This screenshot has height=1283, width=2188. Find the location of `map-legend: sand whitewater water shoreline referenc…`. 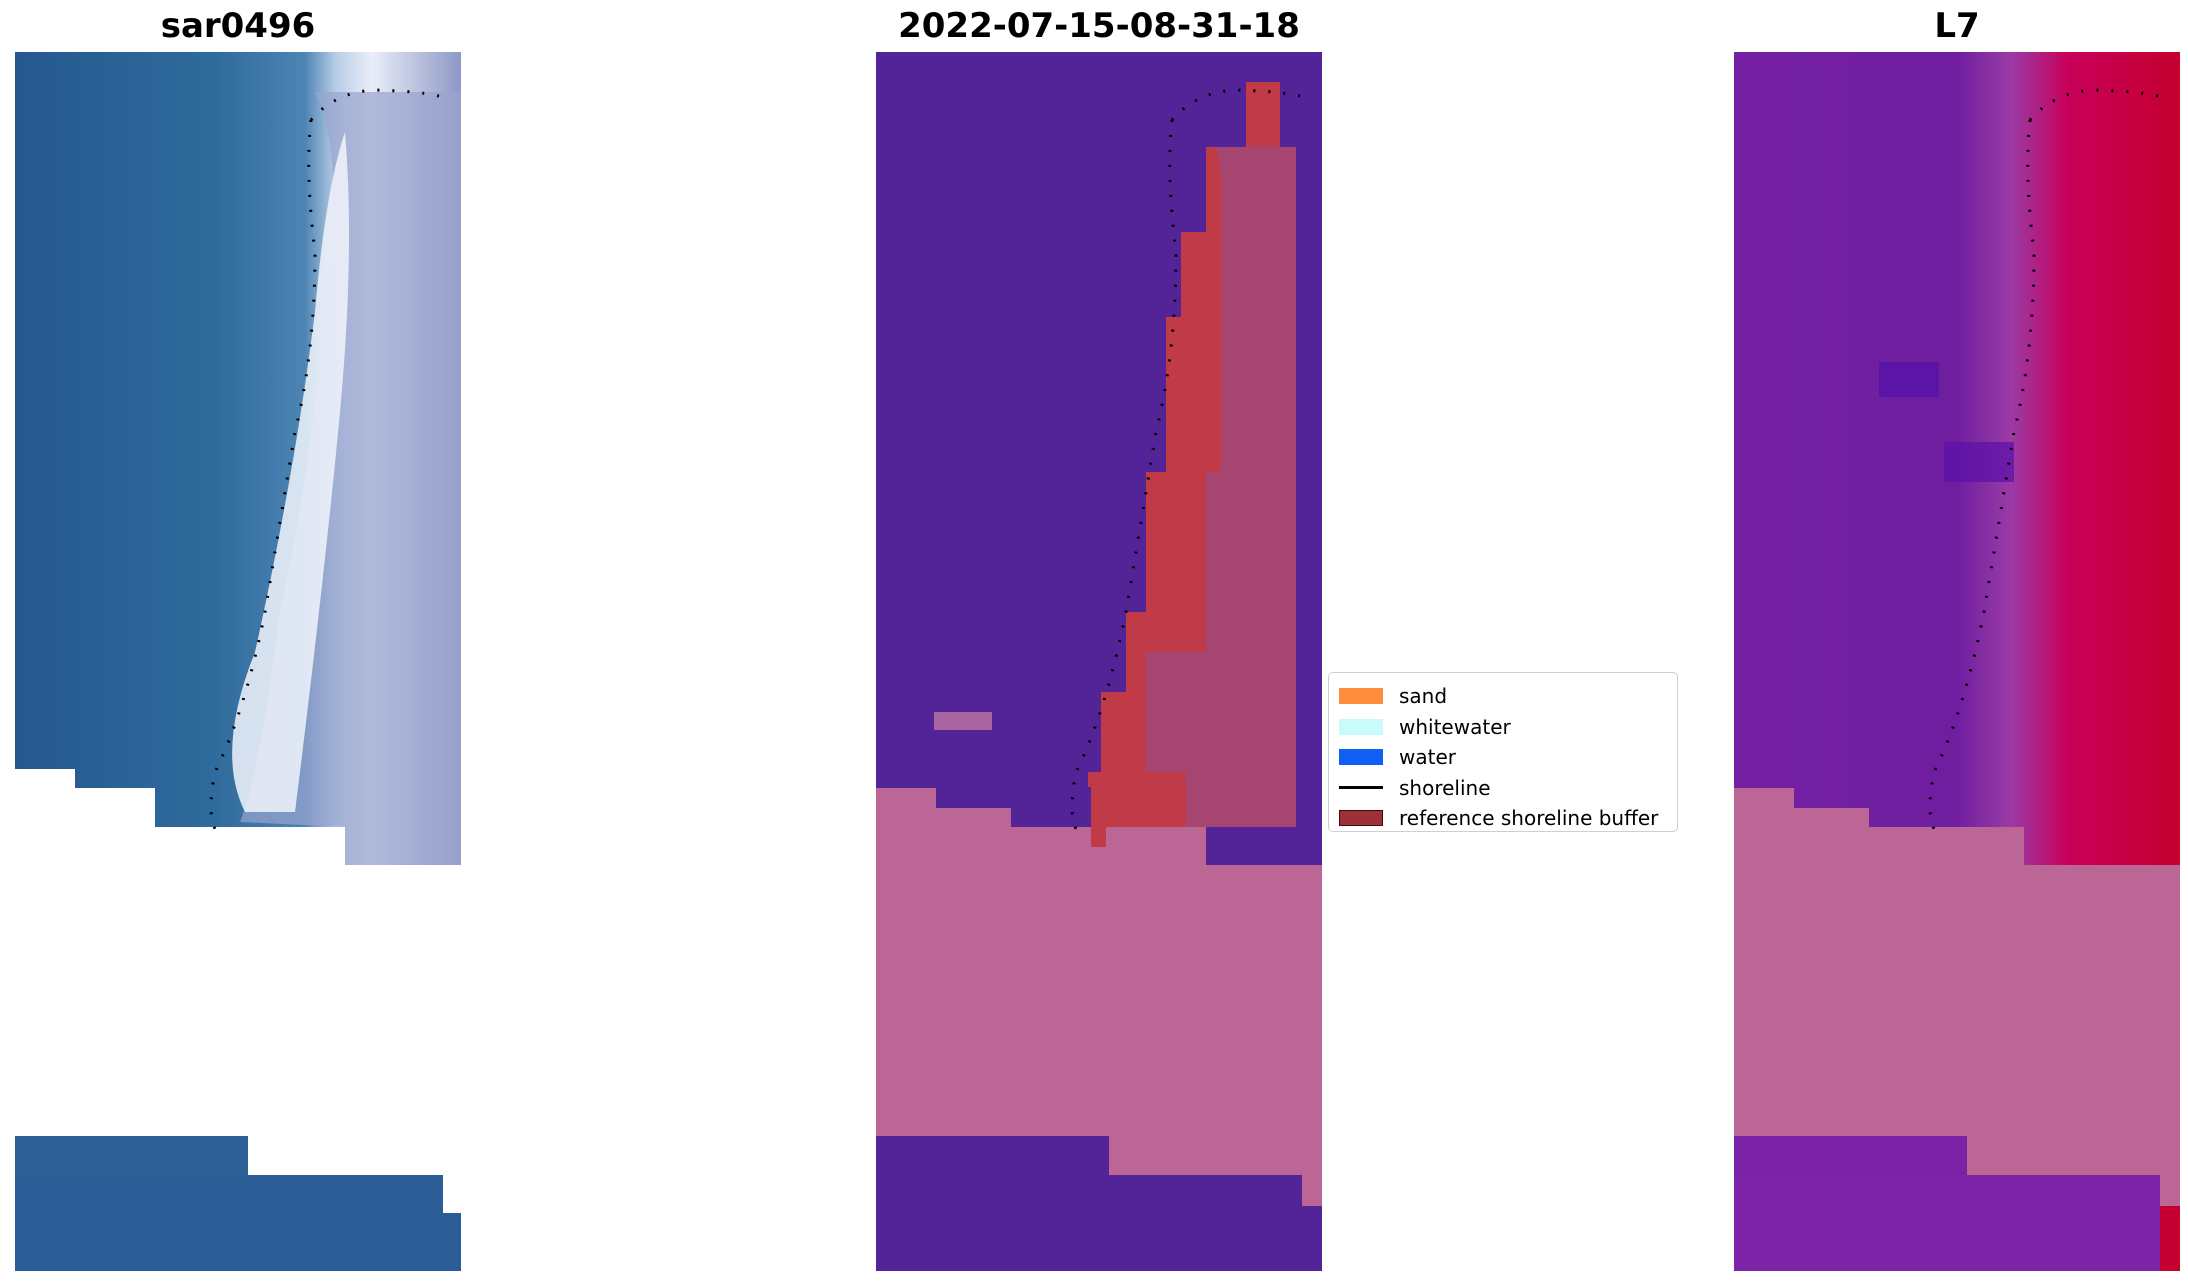

map-legend: sand whitewater water shoreline referenc… is located at coordinates (1503, 752).